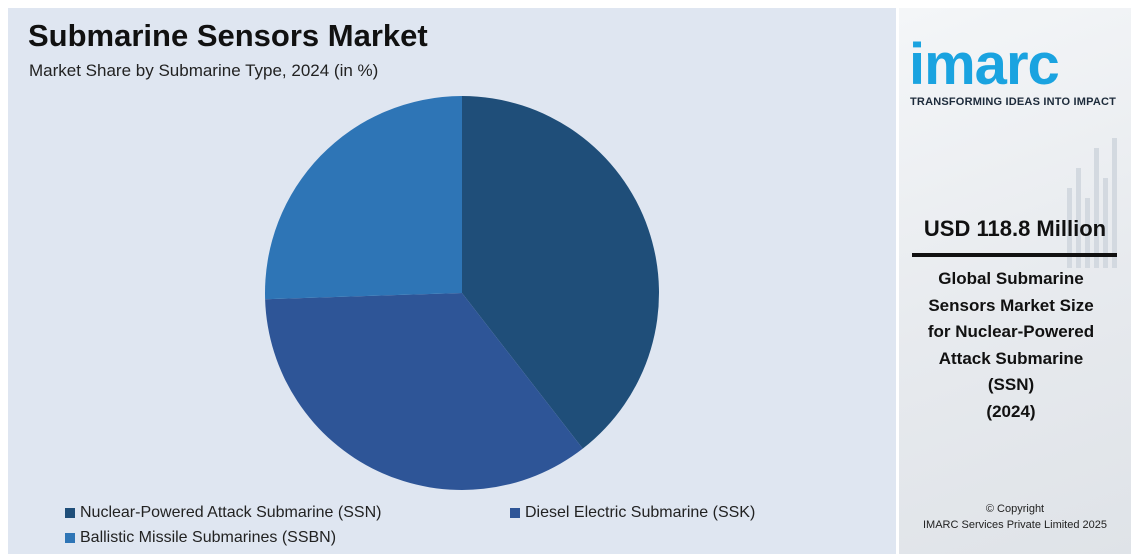 The height and width of the screenshot is (558, 1139). Describe the element at coordinates (1092, 203) in the screenshot. I see `decorative-bars` at that location.